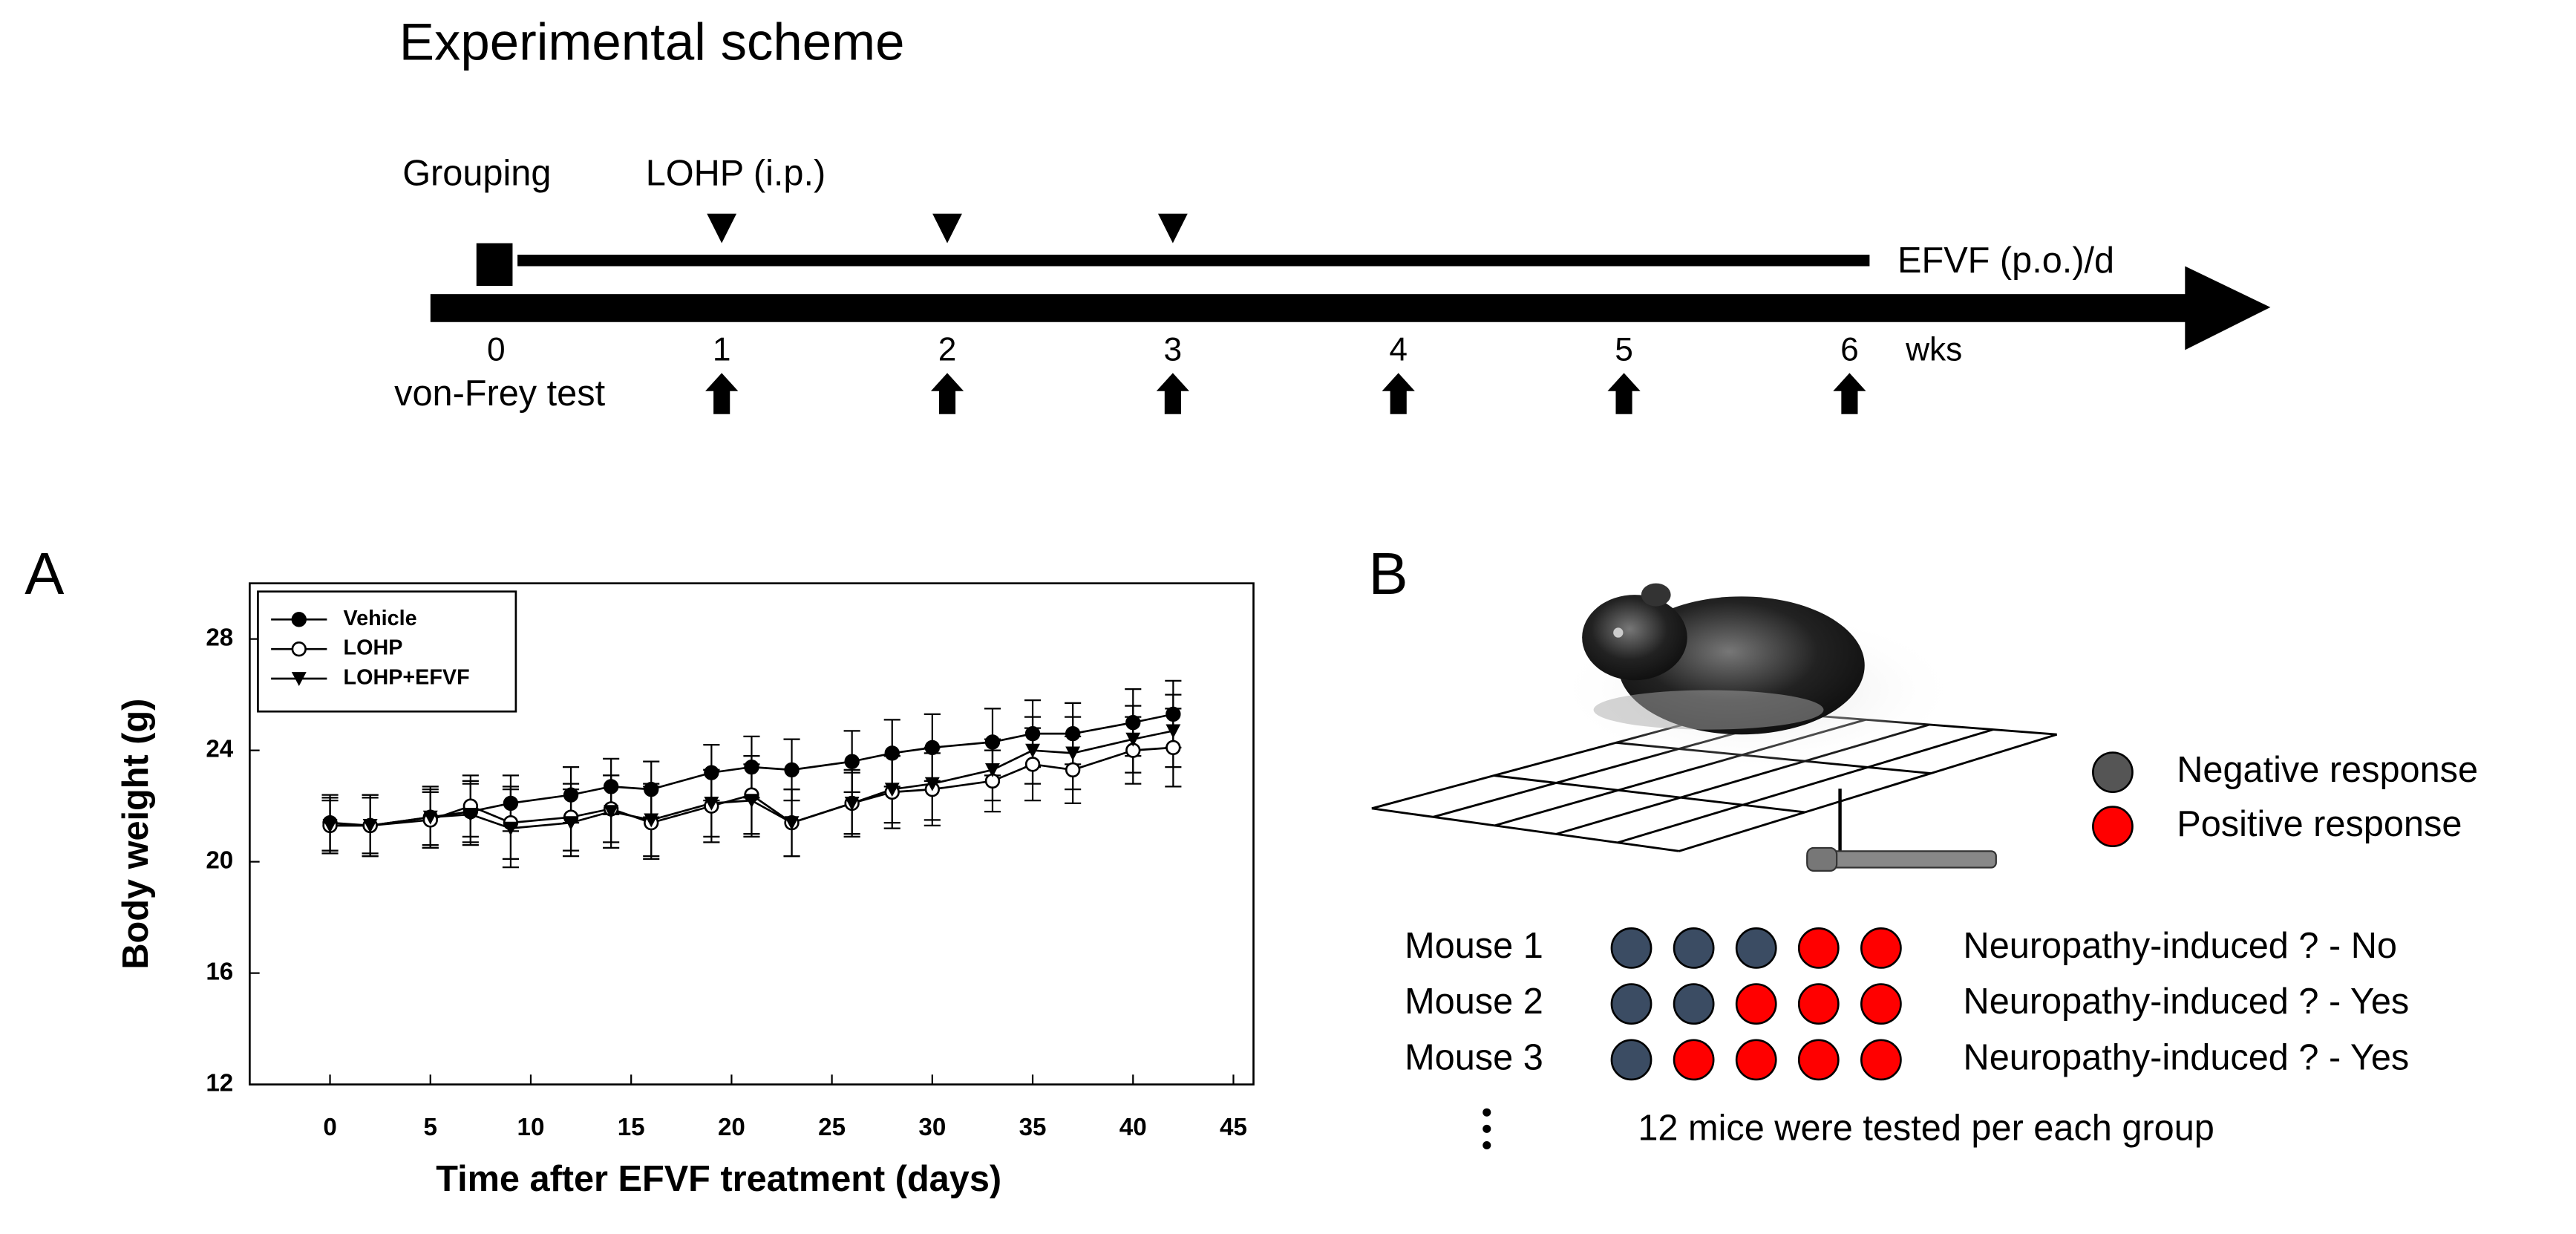  What do you see at coordinates (407, 678) in the screenshot?
I see `legend-label: LOHP+EFVF` at bounding box center [407, 678].